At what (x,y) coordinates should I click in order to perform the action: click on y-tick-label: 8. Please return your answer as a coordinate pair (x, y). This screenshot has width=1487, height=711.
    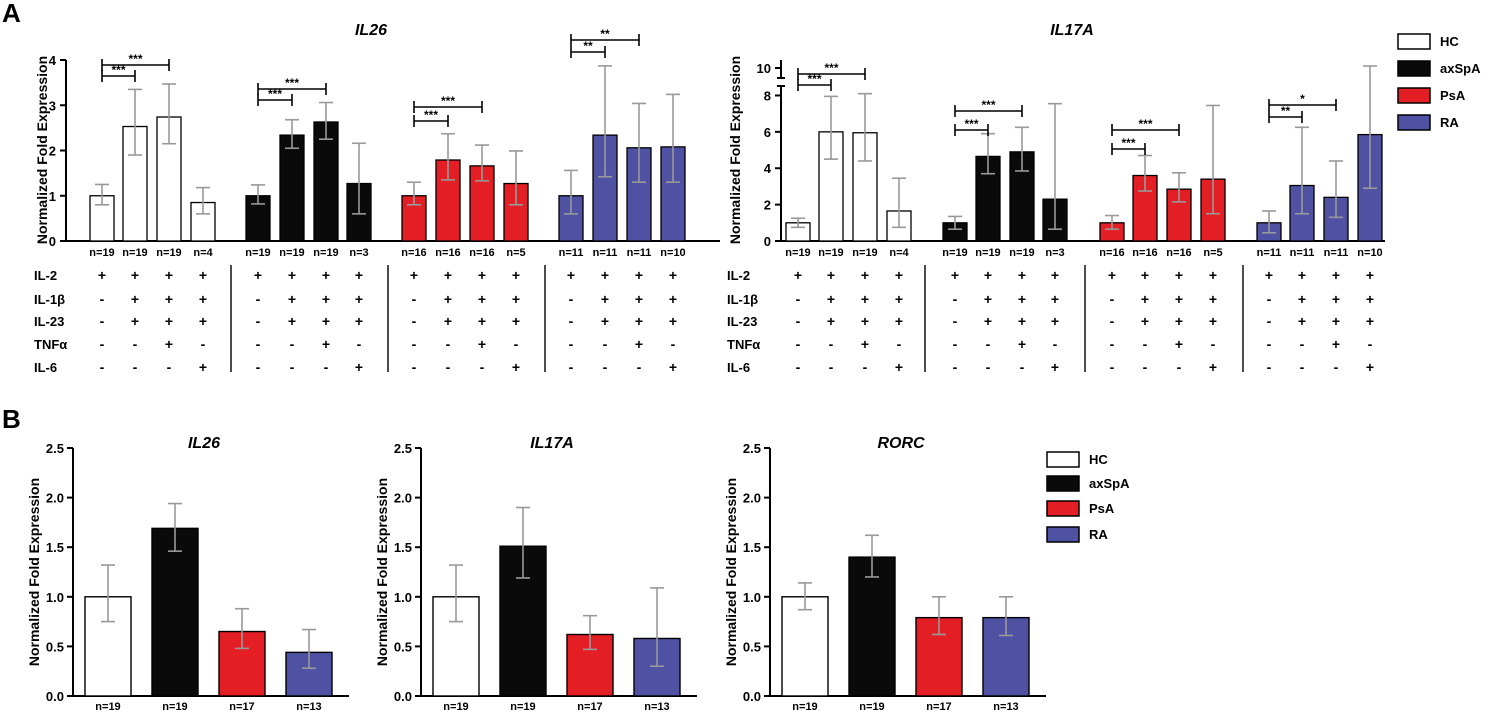
    Looking at the image, I should click on (767, 95).